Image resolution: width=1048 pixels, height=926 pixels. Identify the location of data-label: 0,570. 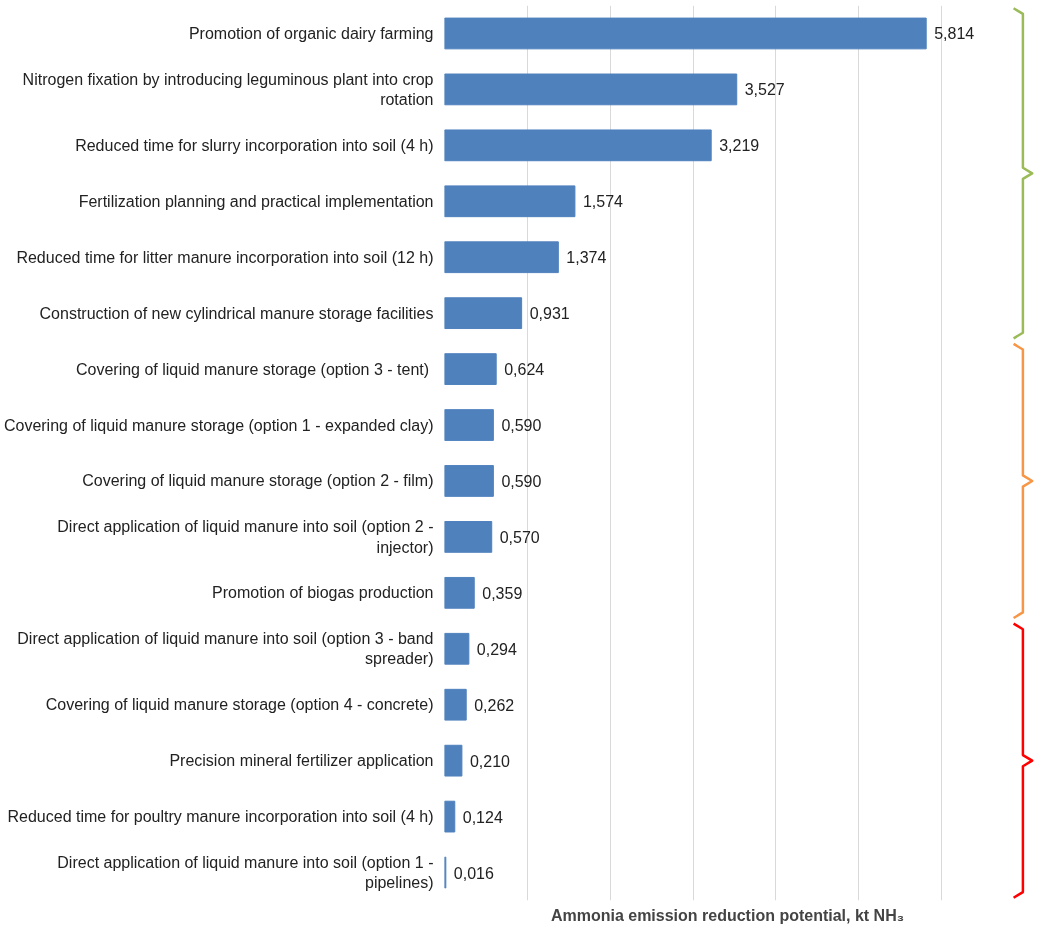
(519, 537).